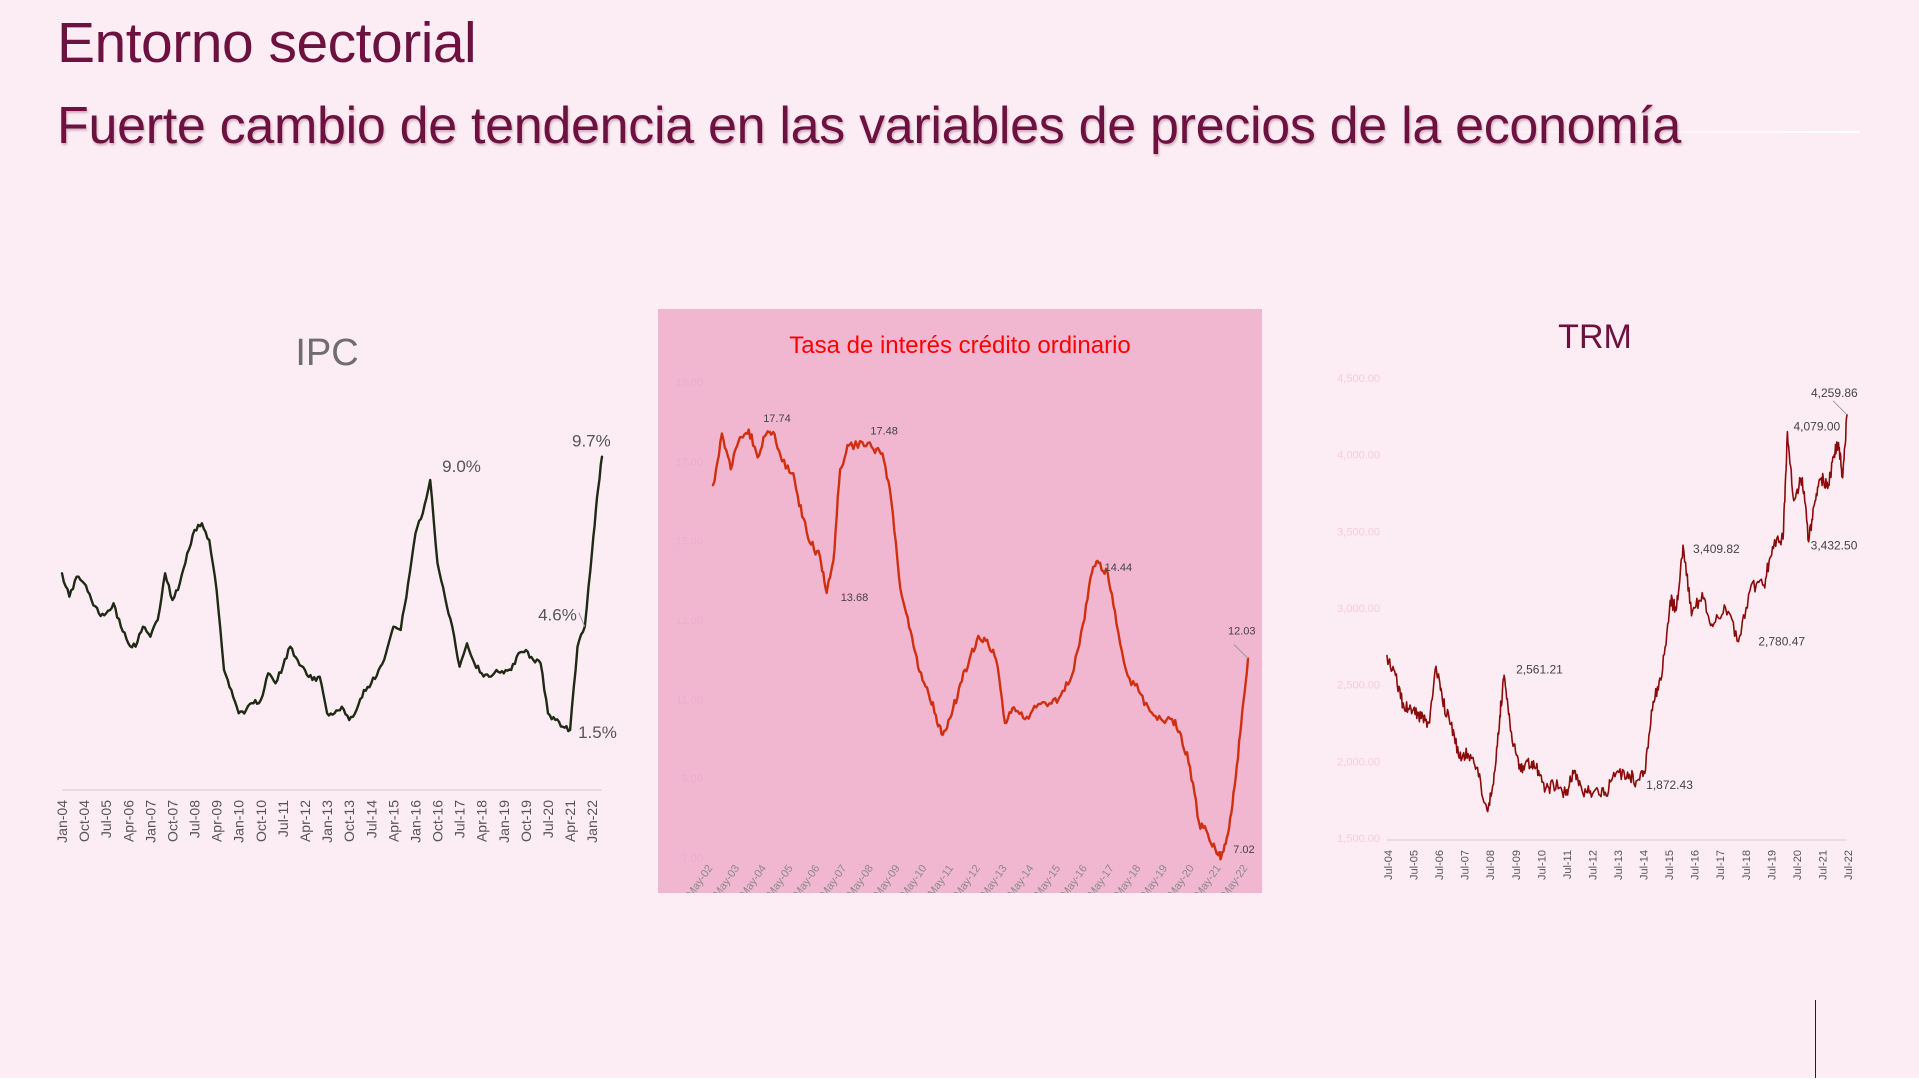  What do you see at coordinates (261, 821) in the screenshot?
I see `ipc-x-tick-label: Oct-10` at bounding box center [261, 821].